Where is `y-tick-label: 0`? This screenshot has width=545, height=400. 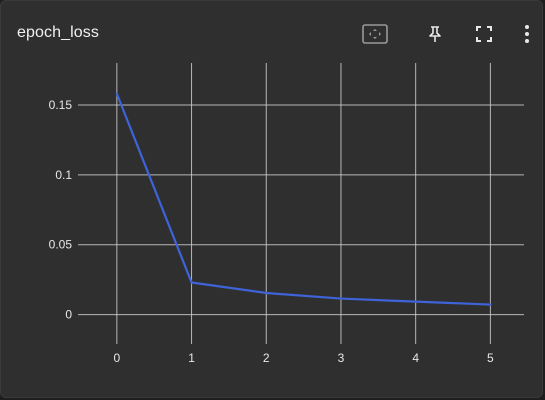
y-tick-label: 0 is located at coordinates (68, 315).